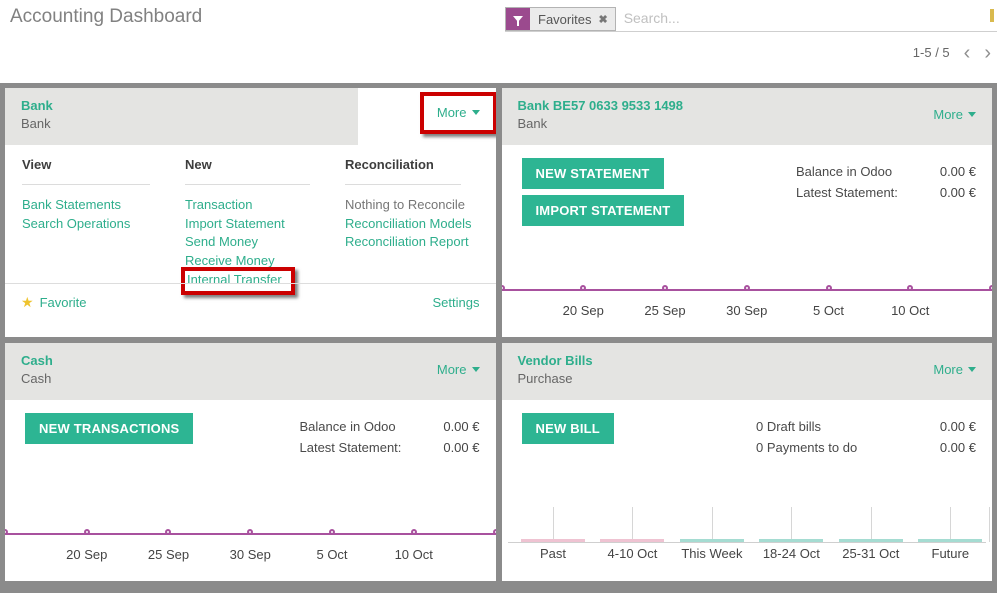  What do you see at coordinates (36, 378) in the screenshot?
I see `card-cash-subtitle: Cash` at bounding box center [36, 378].